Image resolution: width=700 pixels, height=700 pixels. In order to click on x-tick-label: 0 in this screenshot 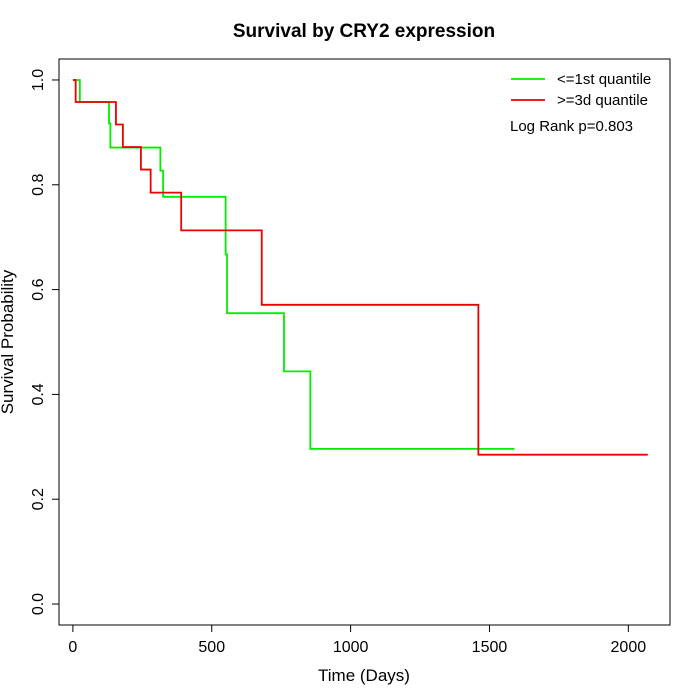, I will do `click(72, 647)`.